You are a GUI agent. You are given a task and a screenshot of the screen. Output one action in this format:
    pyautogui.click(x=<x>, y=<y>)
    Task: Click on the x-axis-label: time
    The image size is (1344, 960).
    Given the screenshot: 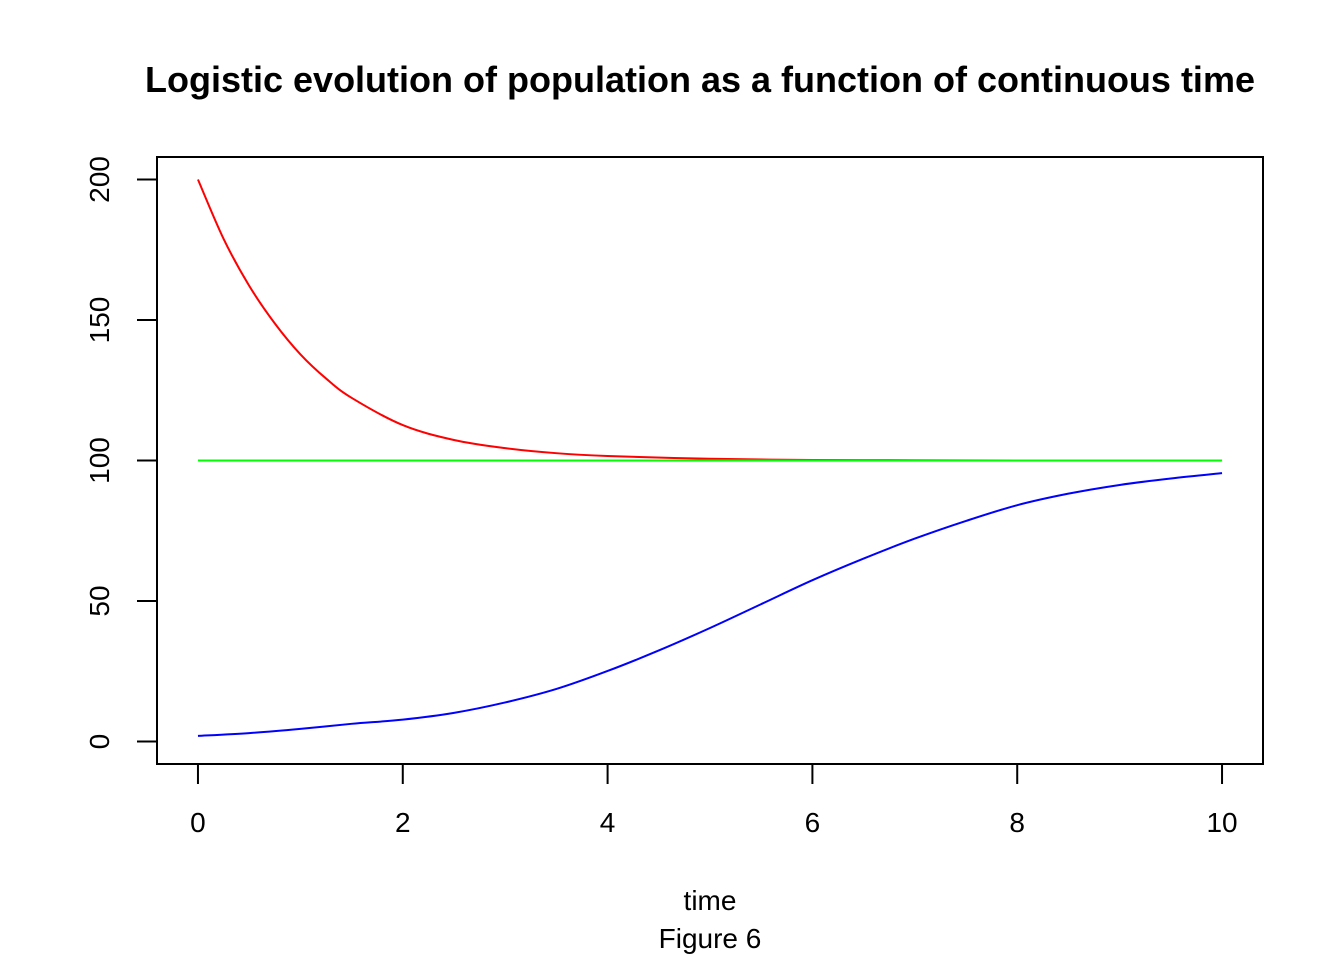 What is the action you would take?
    pyautogui.click(x=710, y=900)
    